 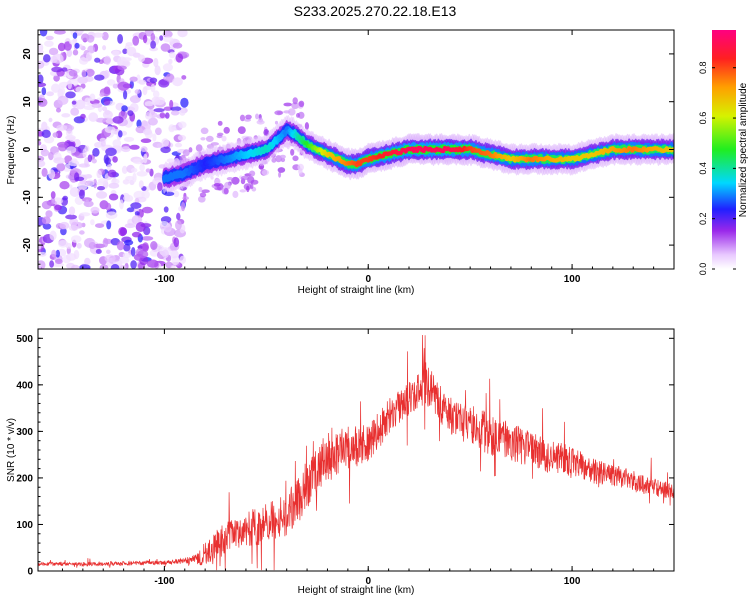 I want to click on spectrogram-ytick-label: 0, so click(x=27, y=149).